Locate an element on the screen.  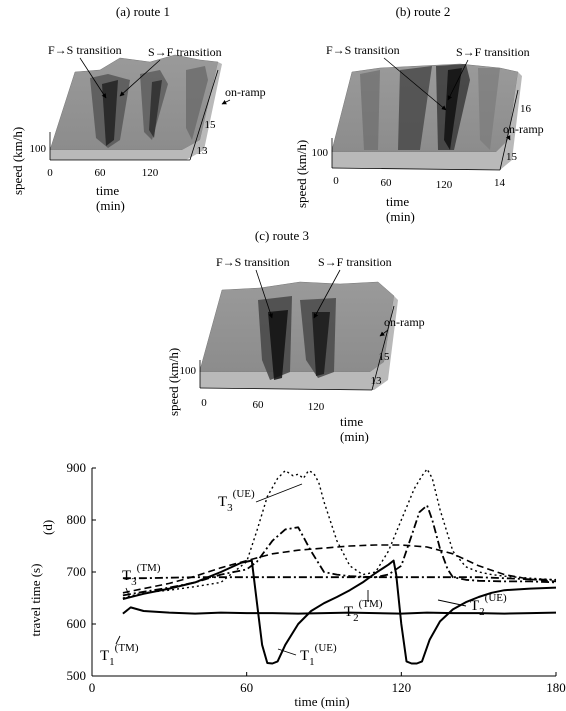
x-tick-label: 0 is located at coordinates (92, 687).